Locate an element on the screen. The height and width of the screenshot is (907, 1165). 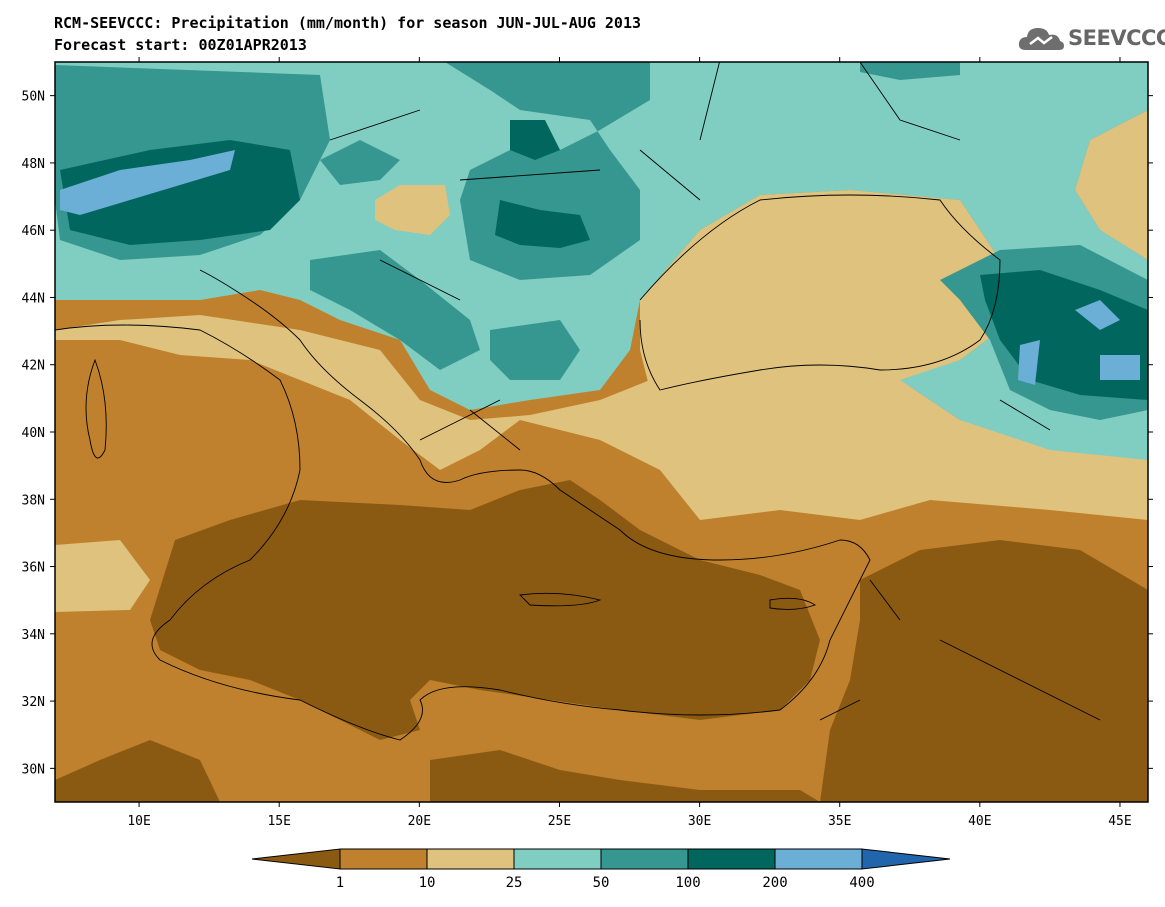
lat-tick-label: 36N is located at coordinates (33, 568).